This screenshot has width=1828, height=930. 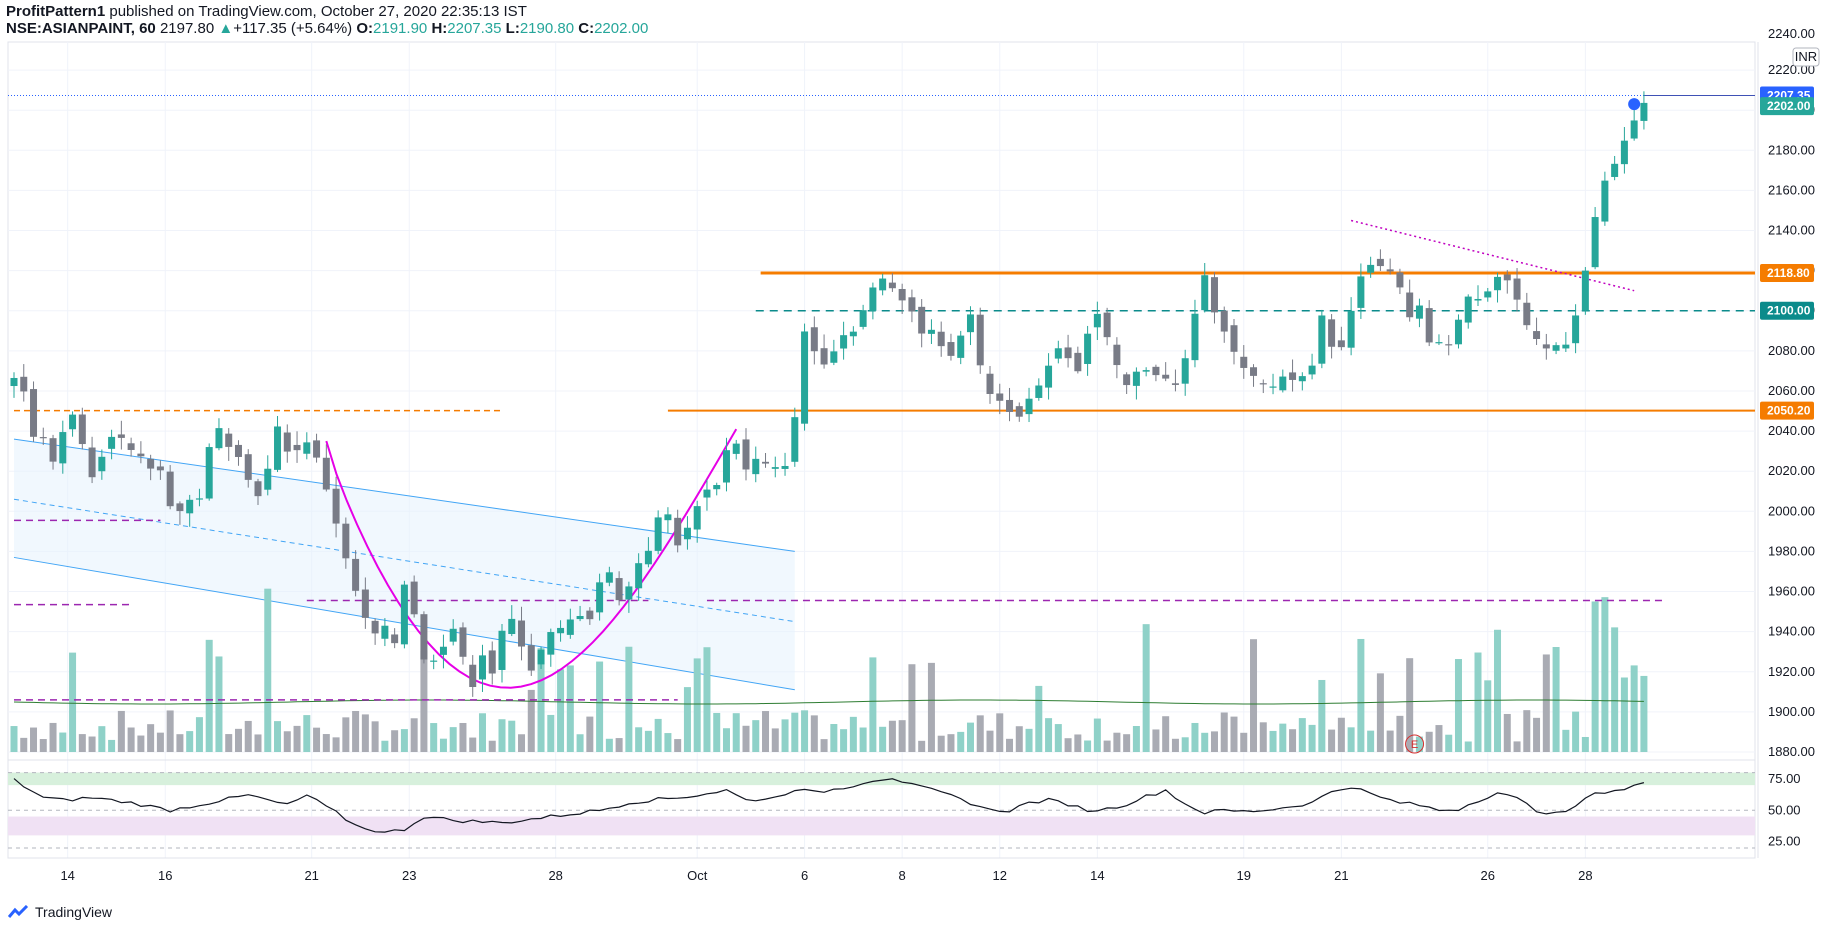 I want to click on symbol-label: NSE:ASIANPAINT, 60, so click(x=81, y=28).